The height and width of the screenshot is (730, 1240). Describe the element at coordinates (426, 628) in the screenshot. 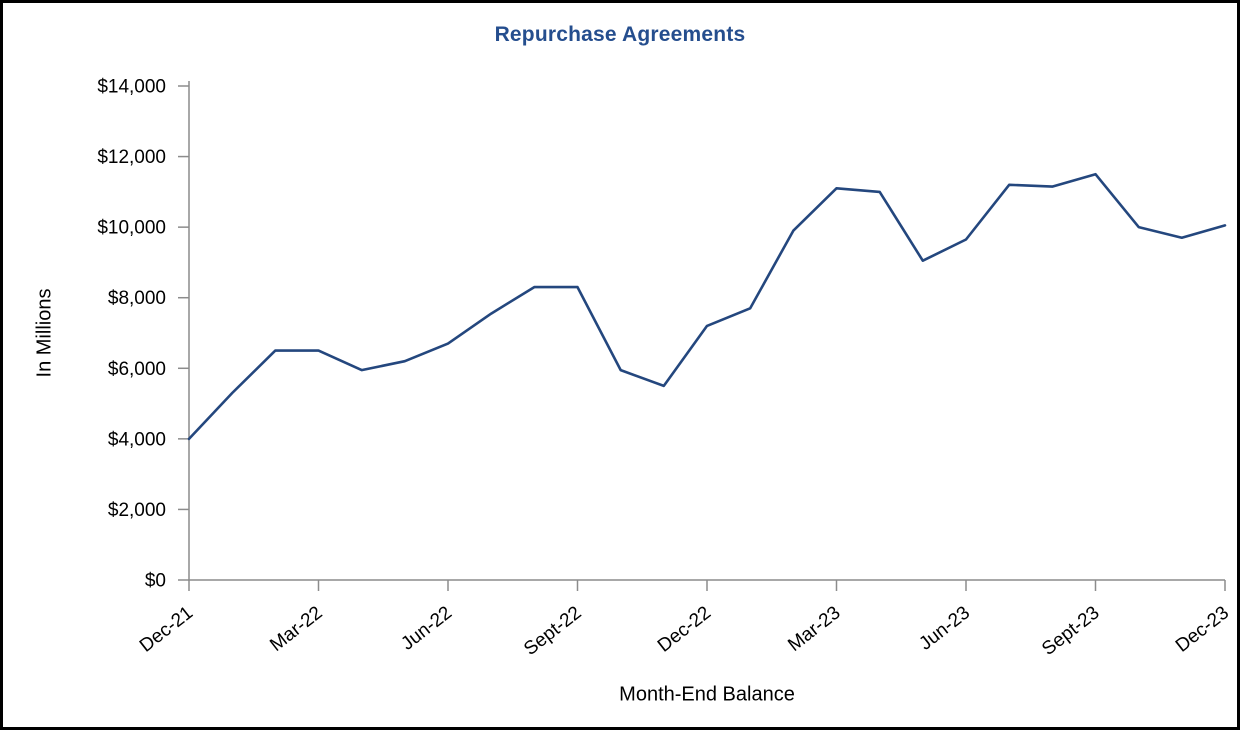

I see `x-tick-label: Jun-22` at that location.